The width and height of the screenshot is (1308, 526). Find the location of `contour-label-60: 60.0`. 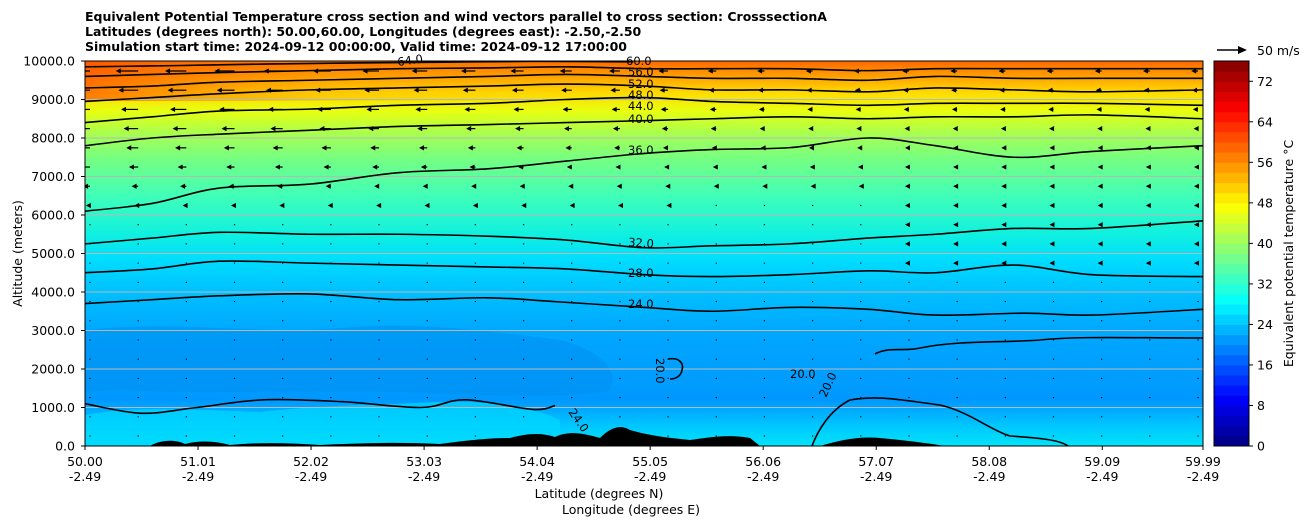

contour-label-60: 60.0 is located at coordinates (639, 61).